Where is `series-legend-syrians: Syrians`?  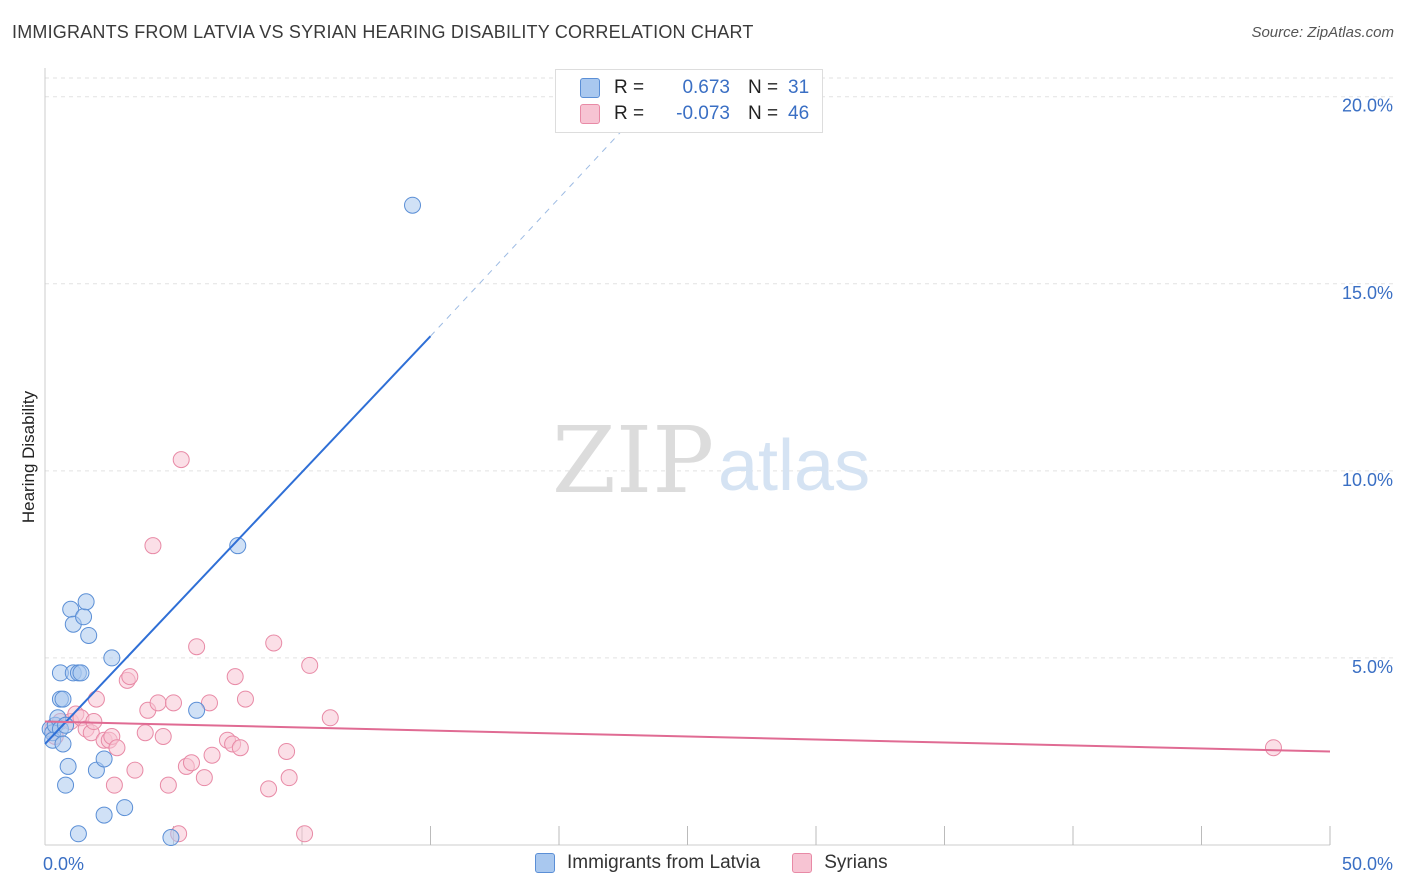
series-legend-syrians: Syrians is located at coordinates (840, 863).